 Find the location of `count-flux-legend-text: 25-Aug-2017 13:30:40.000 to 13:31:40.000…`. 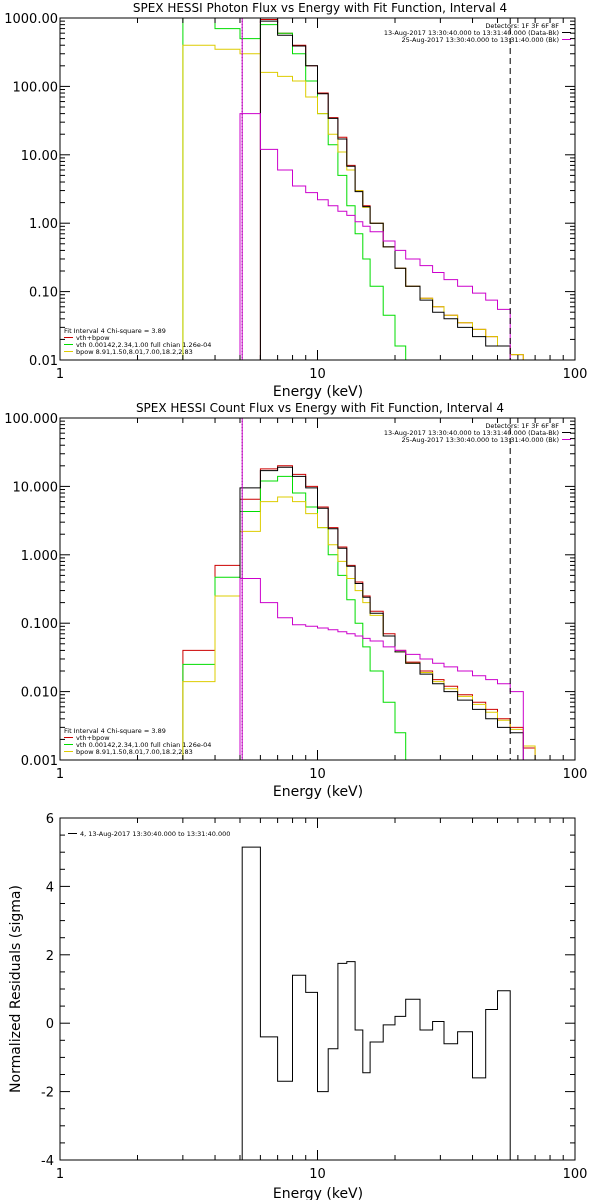

count-flux-legend-text: 25-Aug-2017 13:30:40.000 to 13:31:40.000… is located at coordinates (480, 440).